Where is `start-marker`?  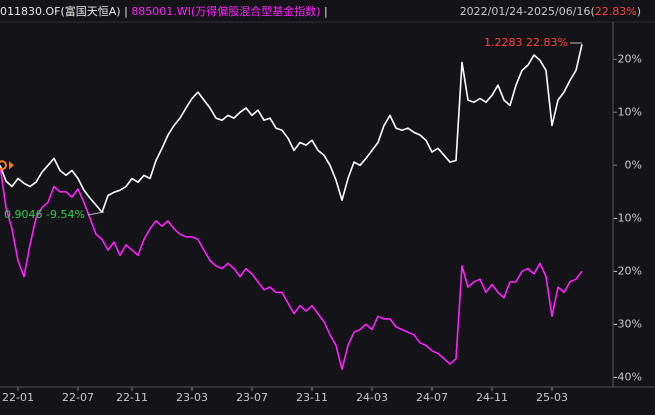 start-marker is located at coordinates (3, 165).